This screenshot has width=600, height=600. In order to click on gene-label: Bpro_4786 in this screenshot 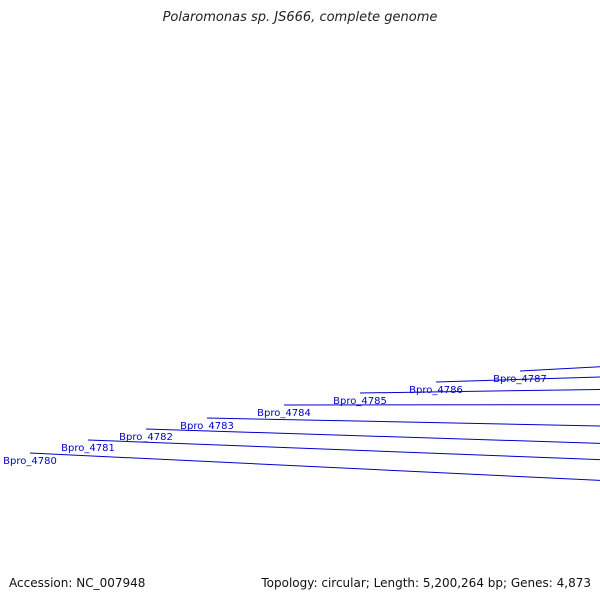, I will do `click(436, 390)`.